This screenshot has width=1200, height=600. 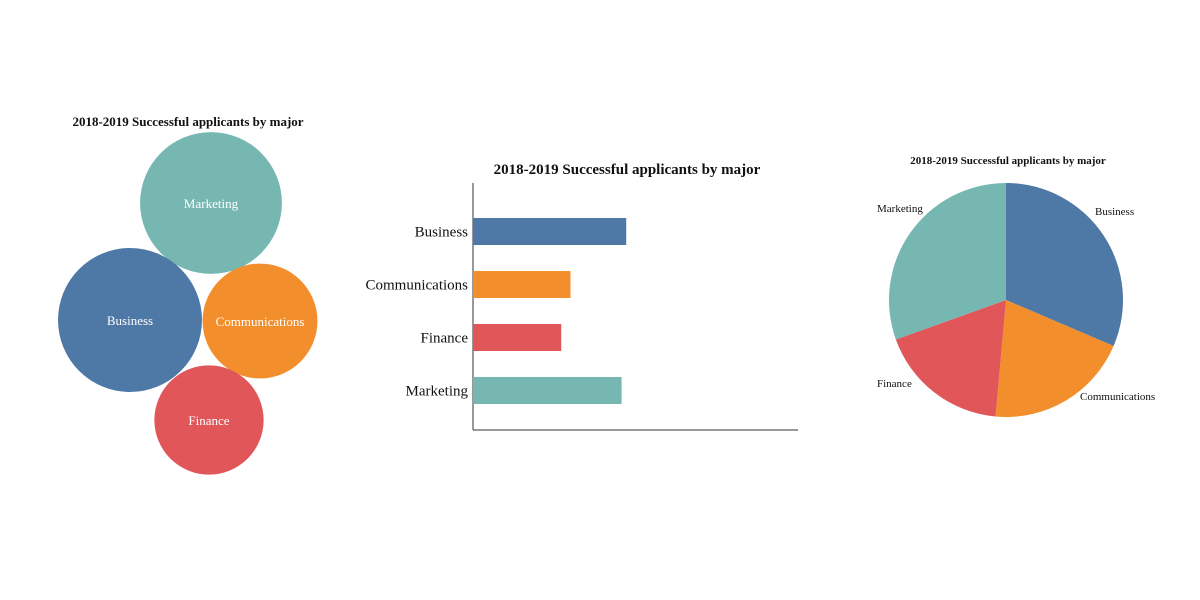 What do you see at coordinates (417, 286) in the screenshot?
I see `bar-label-communications: Communications` at bounding box center [417, 286].